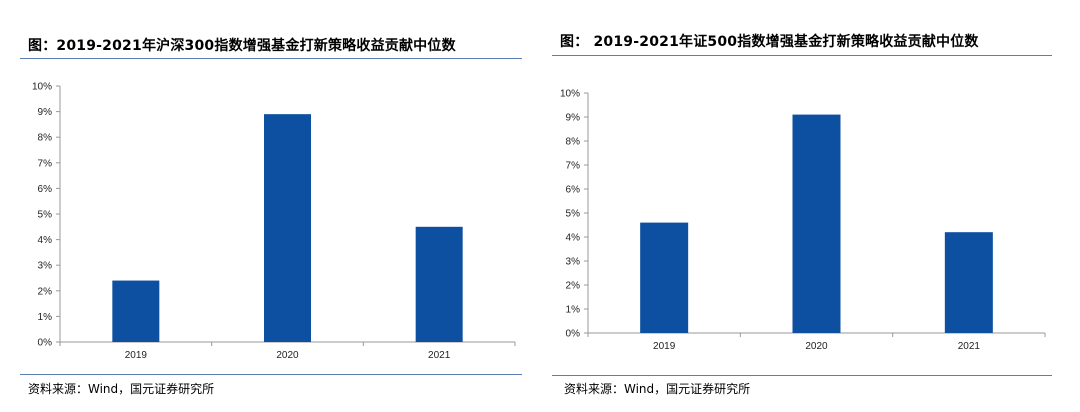  What do you see at coordinates (769, 42) in the screenshot?
I see `chart-title: 图： 2019-2021年证500指数增强基金打新策略收益贡献中位数` at bounding box center [769, 42].